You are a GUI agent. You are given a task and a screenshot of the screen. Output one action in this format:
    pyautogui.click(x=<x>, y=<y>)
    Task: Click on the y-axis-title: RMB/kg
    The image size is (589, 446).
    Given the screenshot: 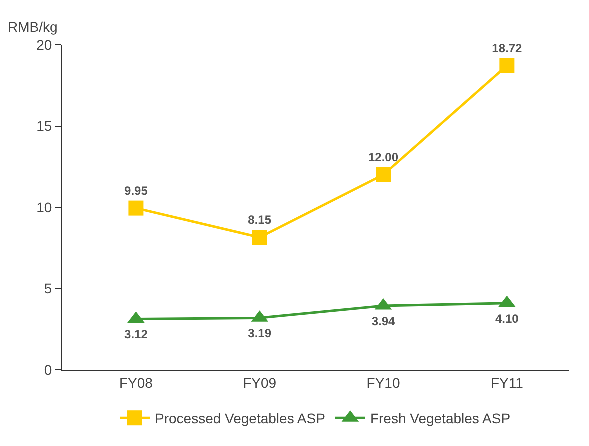 What is the action you would take?
    pyautogui.click(x=33, y=27)
    